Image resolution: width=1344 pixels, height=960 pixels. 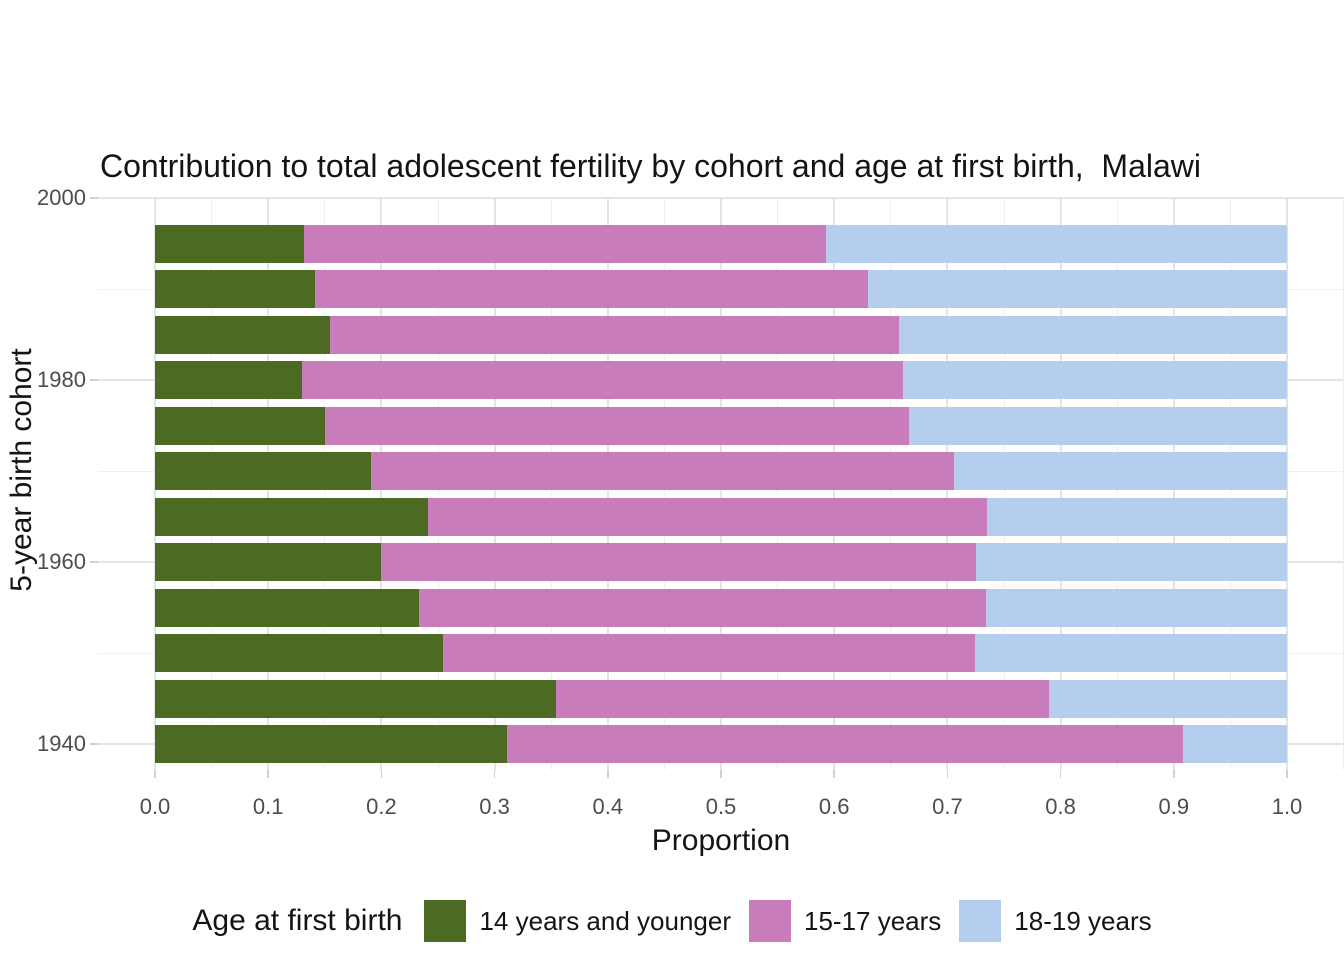 I want to click on legend-item: 15-17 years, so click(x=845, y=921).